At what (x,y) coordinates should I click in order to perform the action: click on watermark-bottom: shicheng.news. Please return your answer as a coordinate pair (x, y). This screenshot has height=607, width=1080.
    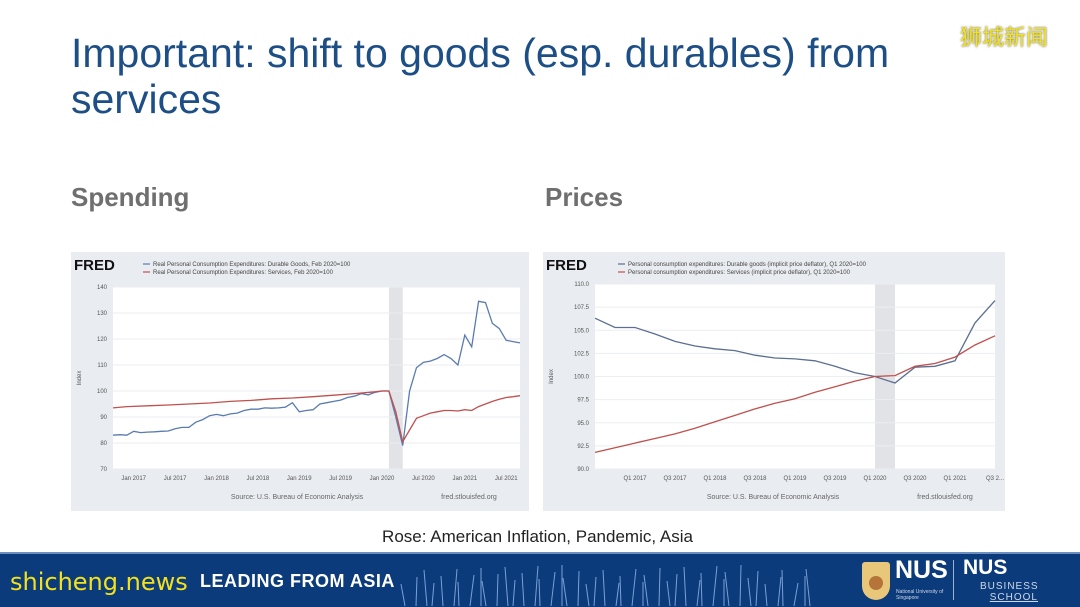
    Looking at the image, I should click on (99, 582).